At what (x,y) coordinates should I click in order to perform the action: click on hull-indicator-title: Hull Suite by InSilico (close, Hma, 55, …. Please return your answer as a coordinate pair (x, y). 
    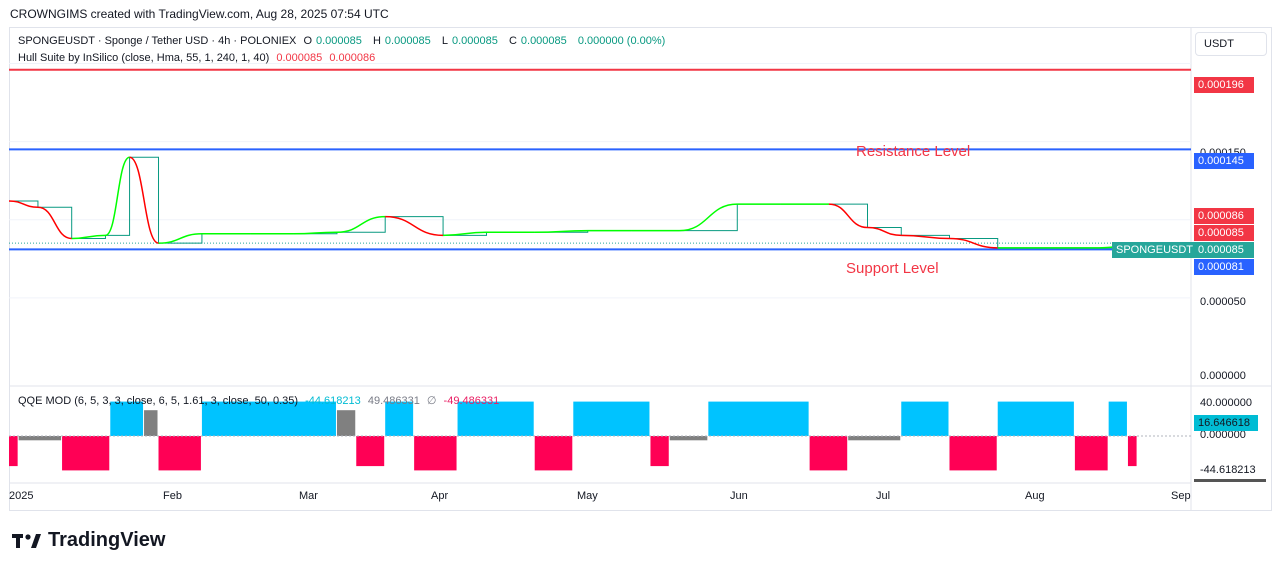
    Looking at the image, I should click on (144, 58).